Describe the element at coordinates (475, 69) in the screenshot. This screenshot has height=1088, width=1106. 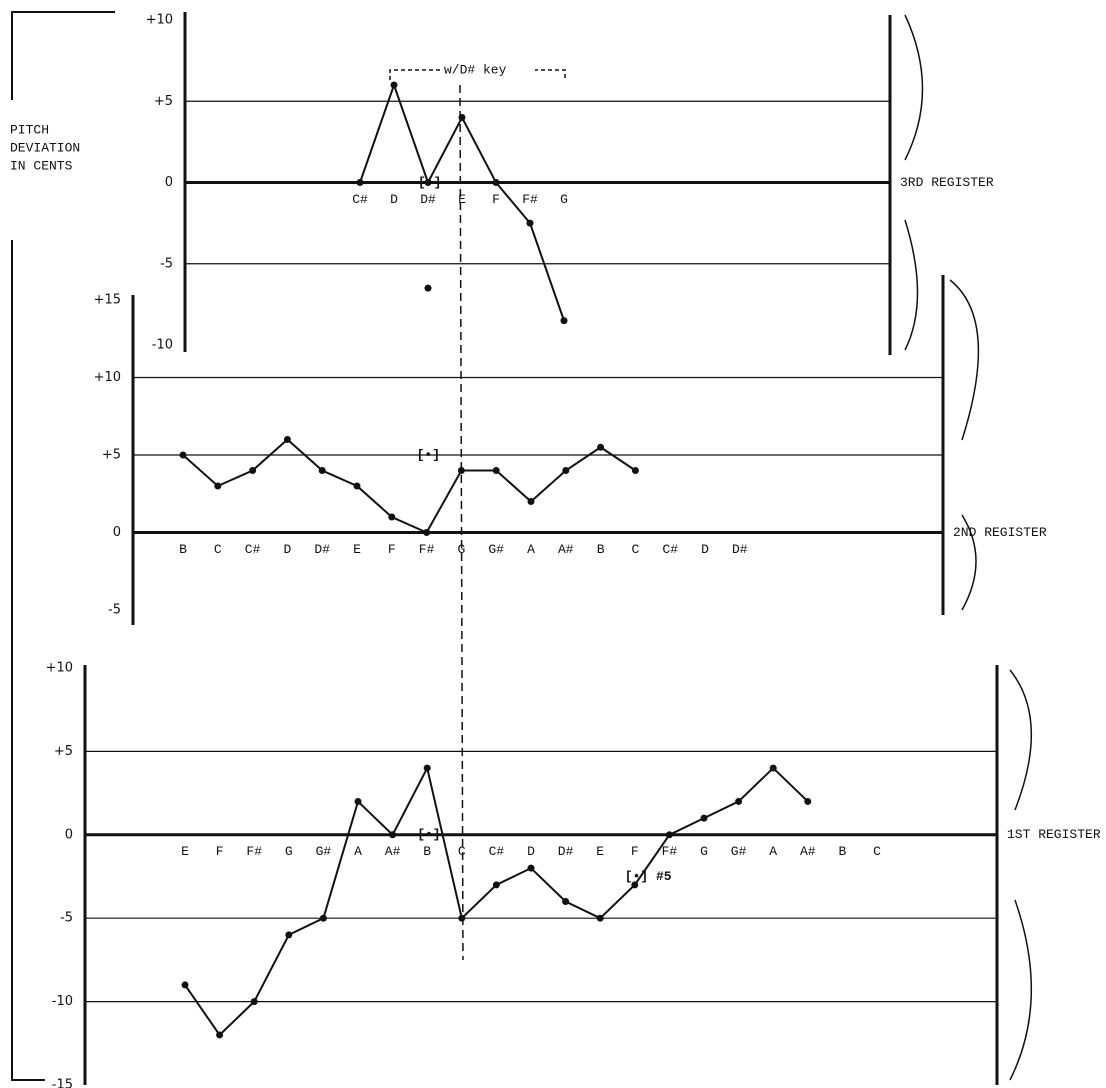
I see `key-note: w/D# key` at that location.